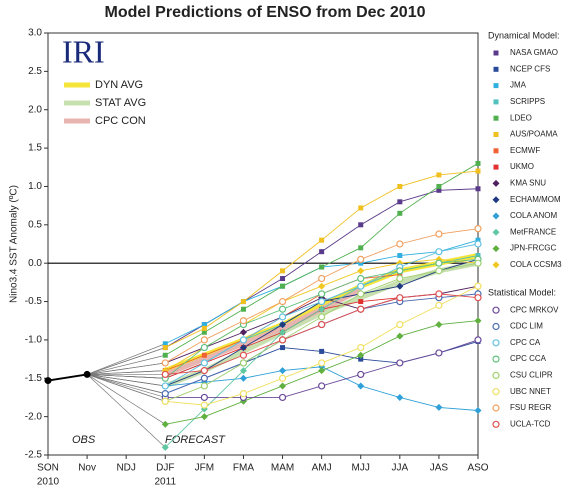 This screenshot has width=580, height=490. What do you see at coordinates (35, 263) in the screenshot?
I see `y-tick-label: 0.0` at bounding box center [35, 263].